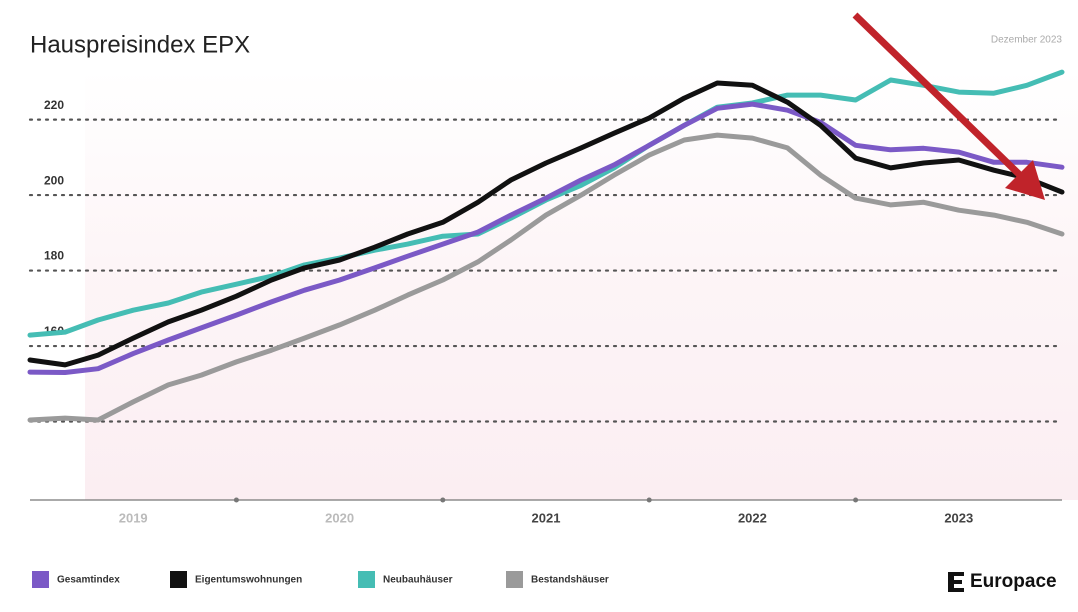  Describe the element at coordinates (958, 517) in the screenshot. I see `x-tick-label: 2023` at that location.